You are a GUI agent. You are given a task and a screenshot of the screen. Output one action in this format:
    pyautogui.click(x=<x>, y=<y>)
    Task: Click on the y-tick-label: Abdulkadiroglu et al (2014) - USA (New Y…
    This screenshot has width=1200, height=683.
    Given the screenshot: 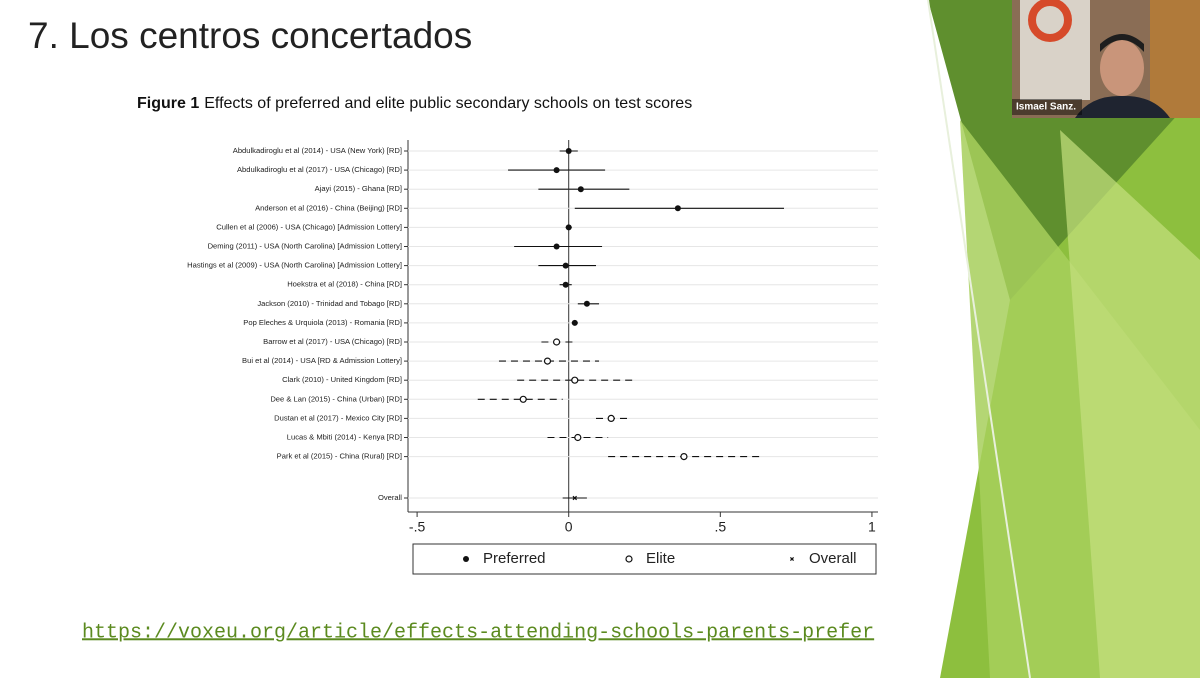 What is the action you would take?
    pyautogui.click(x=317, y=150)
    